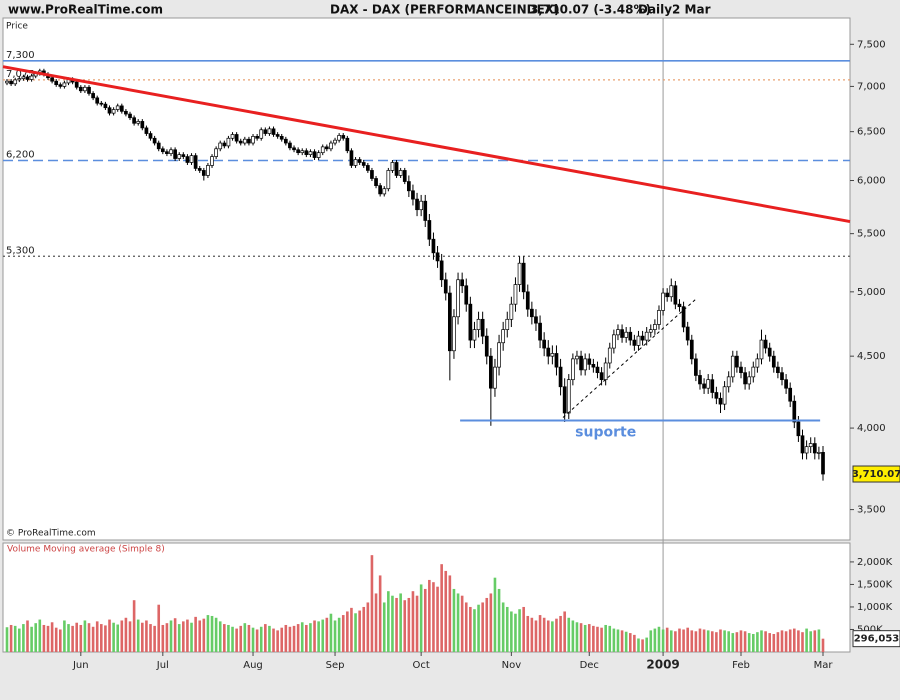 This screenshot has height=700, width=900. Describe the element at coordinates (162, 665) in the screenshot. I see `x-tick-label: Jul` at that location.